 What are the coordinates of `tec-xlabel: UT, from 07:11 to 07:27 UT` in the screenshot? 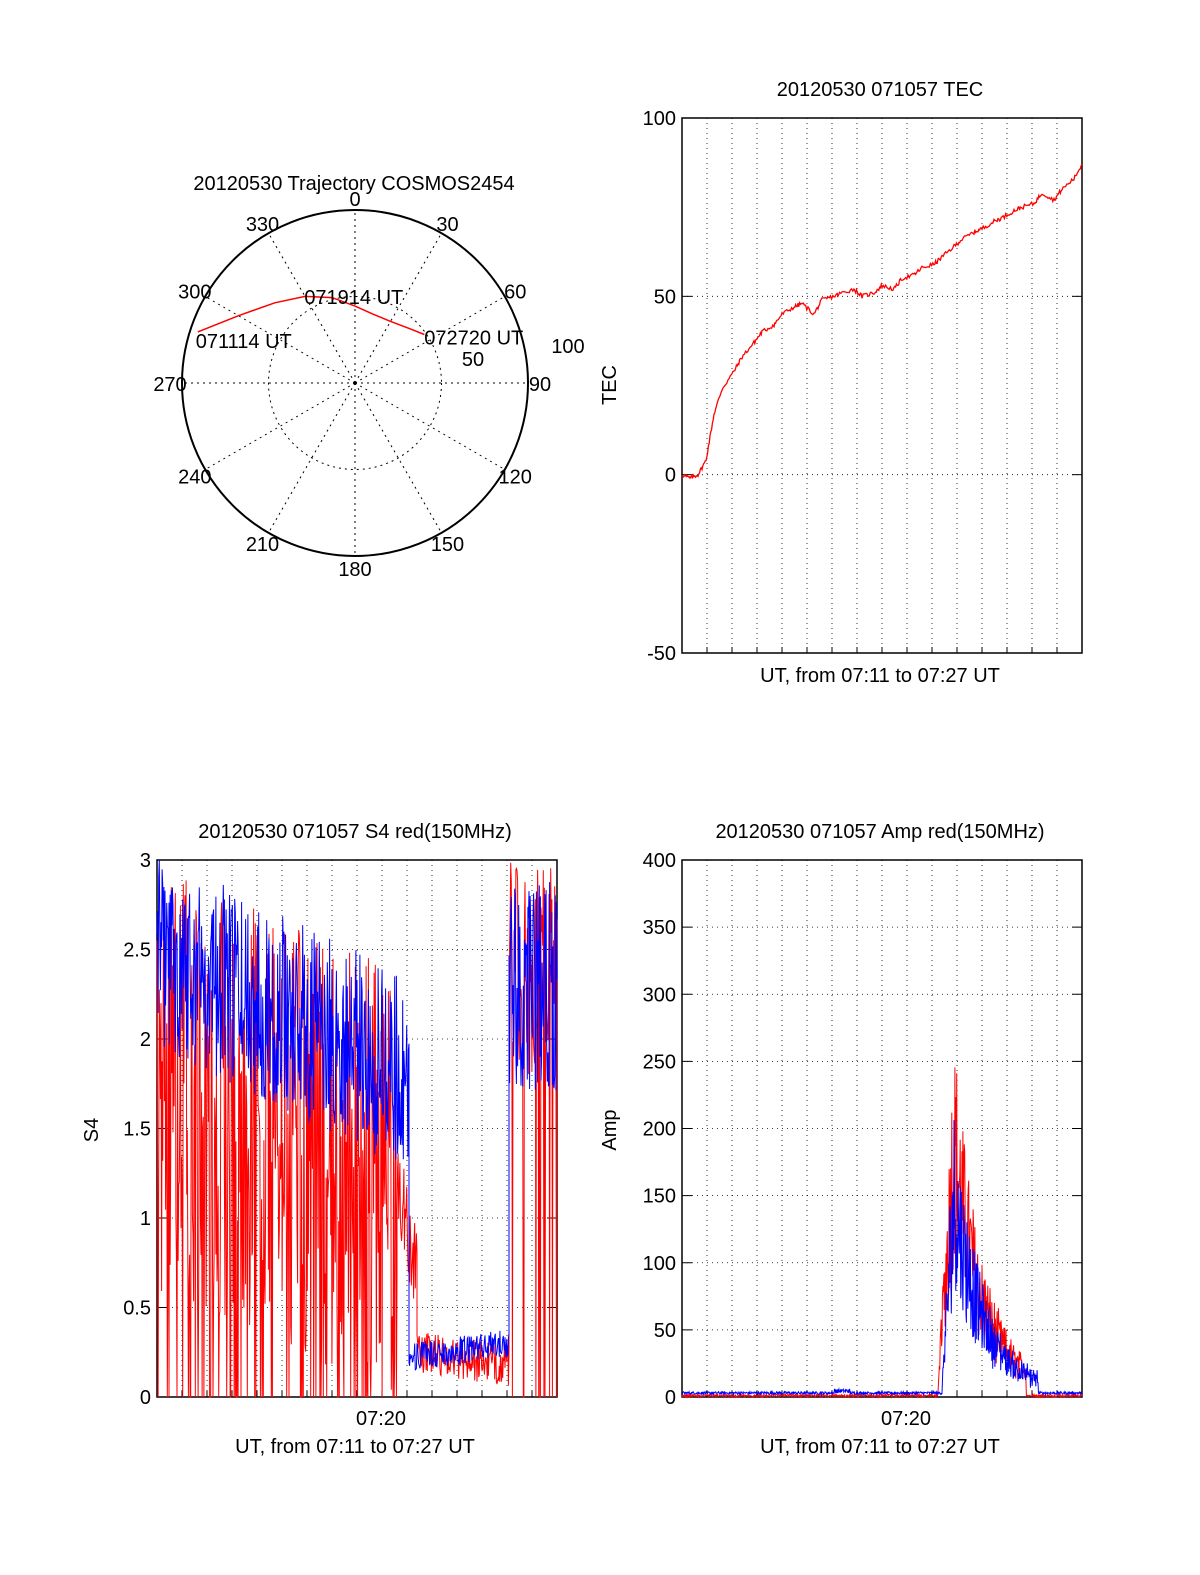 It's located at (880, 676).